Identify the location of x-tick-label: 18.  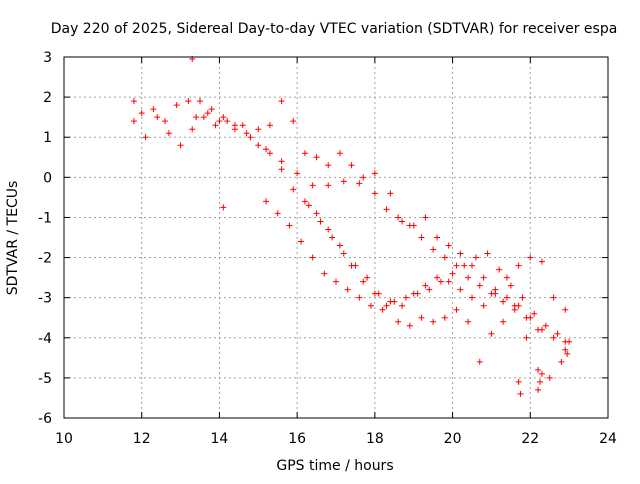
(375, 439).